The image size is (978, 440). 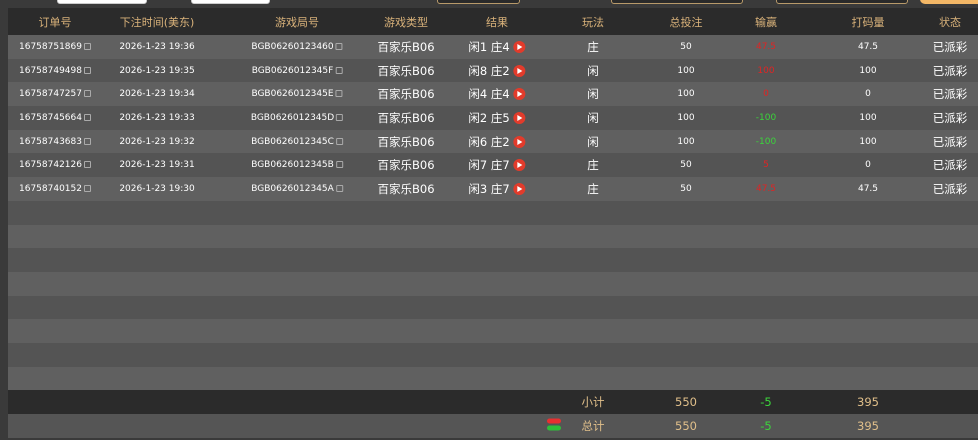 What do you see at coordinates (157, 165) in the screenshot?
I see `bet-time: 2026-1-23 19:31` at bounding box center [157, 165].